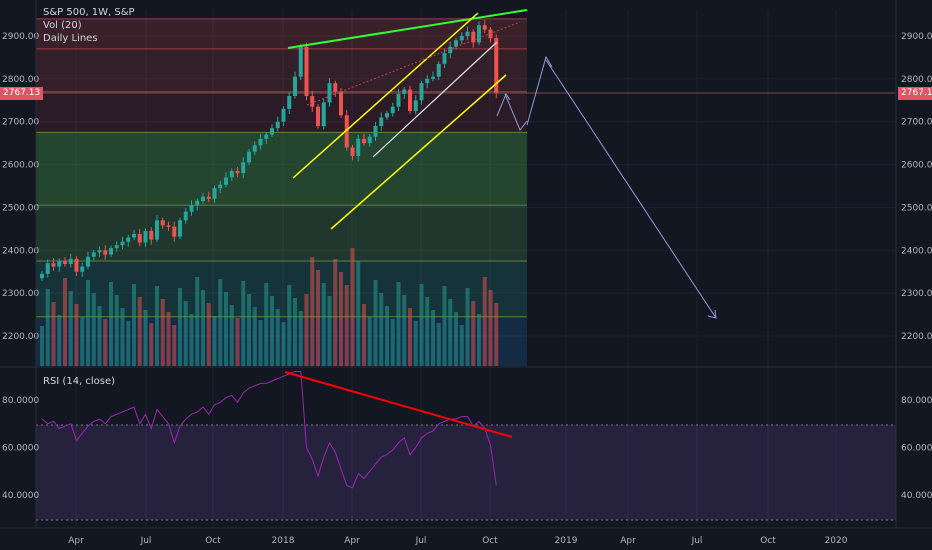 The image size is (932, 550). I want to click on time-tick-label: Jul, so click(697, 541).